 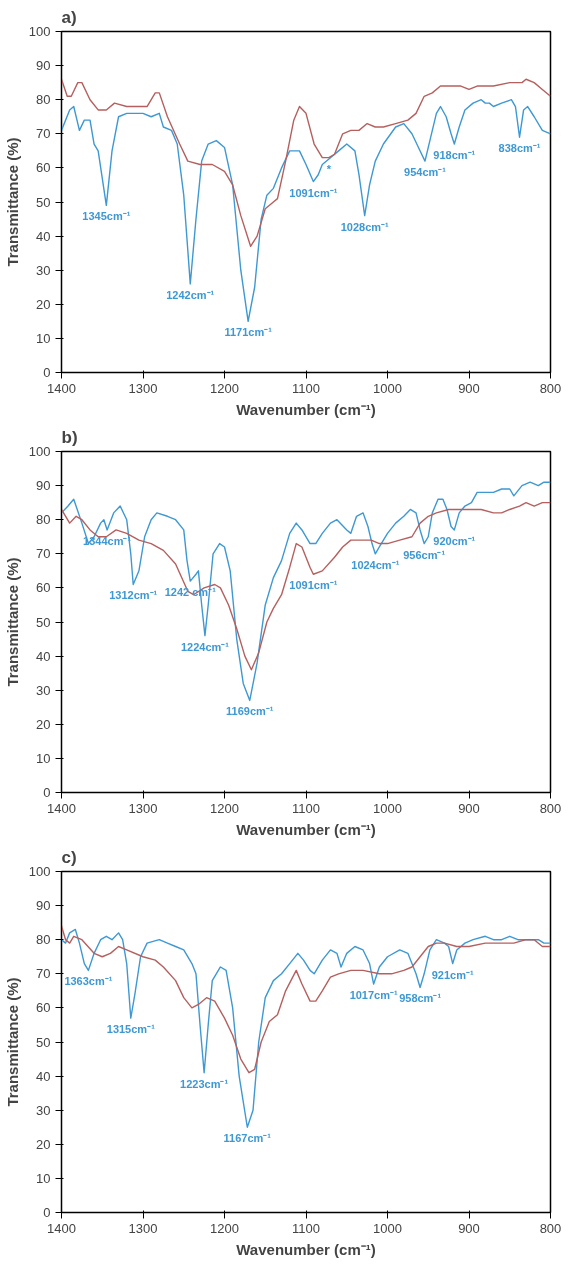 What do you see at coordinates (519, 148) in the screenshot?
I see `annotation: 838cm⁻¹` at bounding box center [519, 148].